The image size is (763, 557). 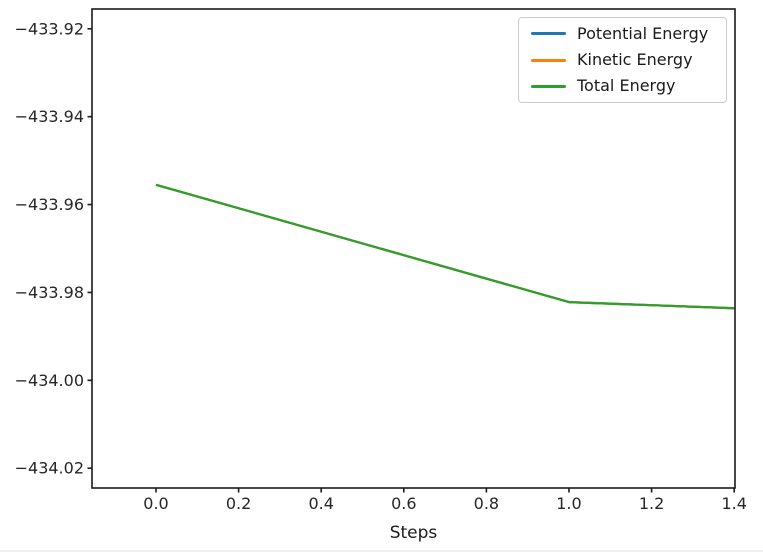 What do you see at coordinates (238, 503) in the screenshot?
I see `x-tick-label: 0.2` at bounding box center [238, 503].